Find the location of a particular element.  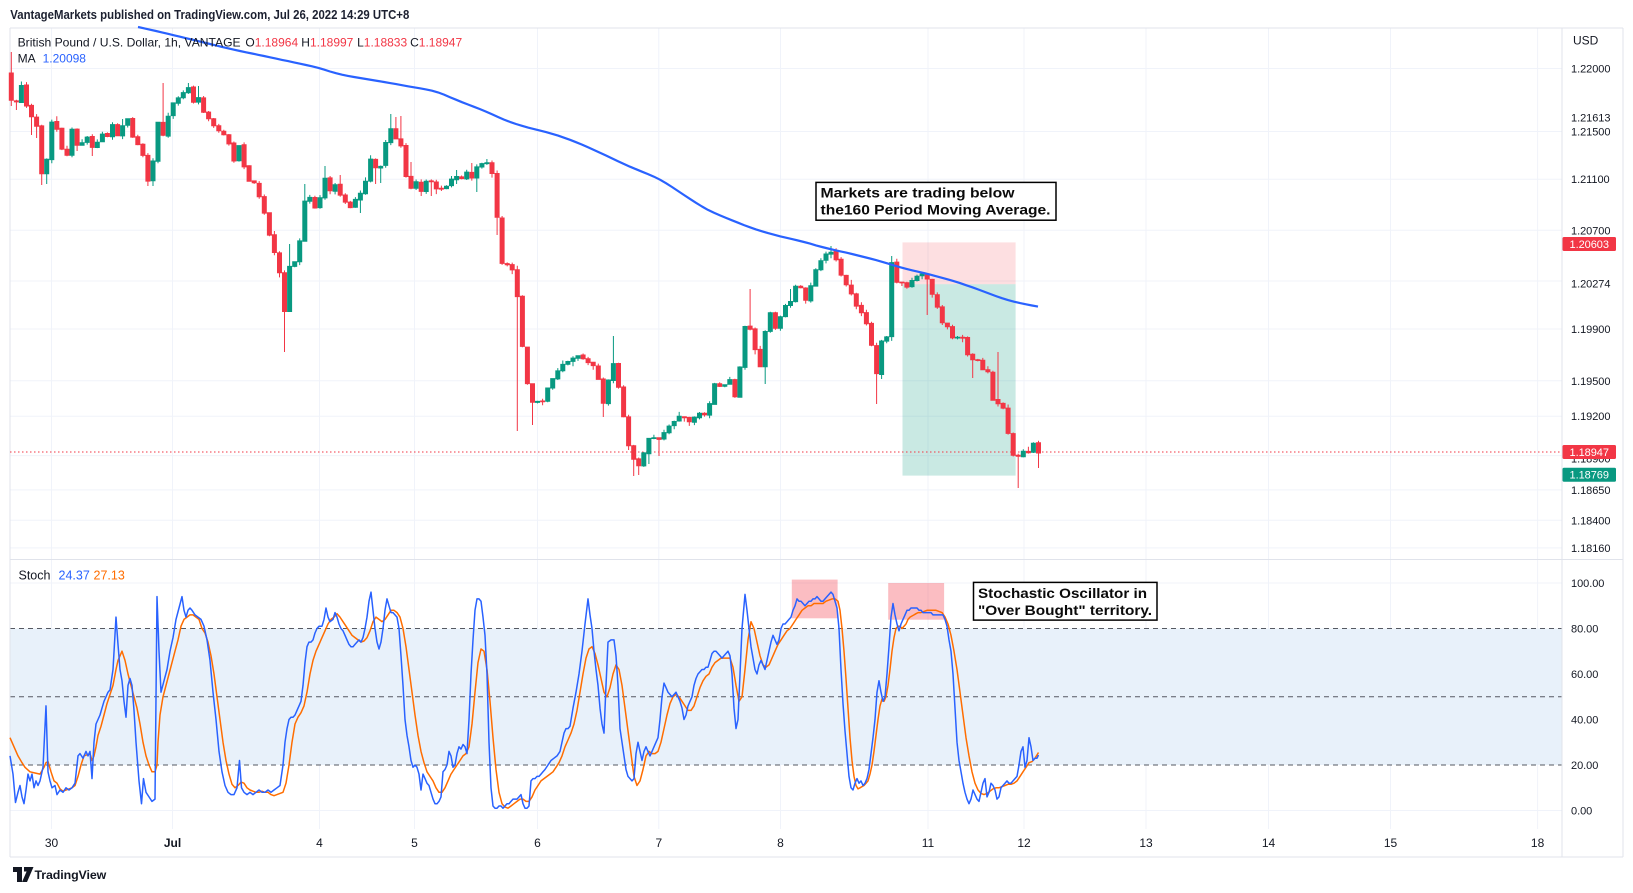

svg-text: 1.18947 is located at coordinates (1589, 453).